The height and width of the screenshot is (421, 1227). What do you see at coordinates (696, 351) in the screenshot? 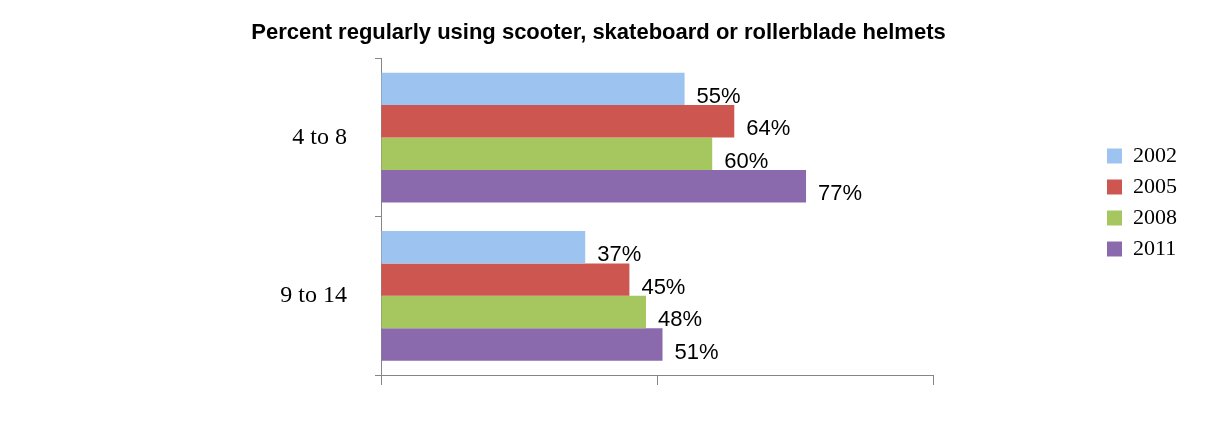
I see `data-label: 51%` at bounding box center [696, 351].